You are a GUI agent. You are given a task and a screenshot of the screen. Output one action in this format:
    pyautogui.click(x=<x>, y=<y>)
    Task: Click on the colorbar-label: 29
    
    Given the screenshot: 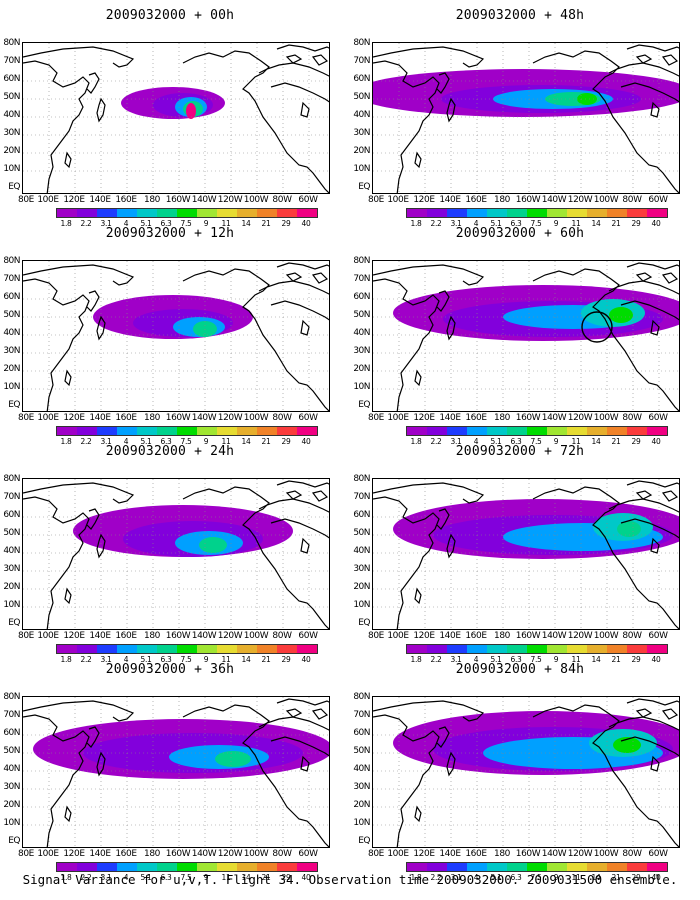 What is the action you would take?
    pyautogui.click(x=636, y=877)
    